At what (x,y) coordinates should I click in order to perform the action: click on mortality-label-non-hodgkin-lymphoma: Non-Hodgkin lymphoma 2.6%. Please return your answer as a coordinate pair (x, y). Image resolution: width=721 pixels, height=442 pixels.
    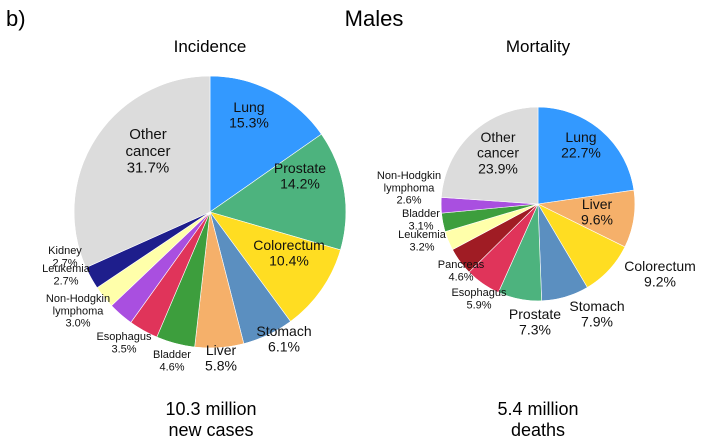
    Looking at the image, I should click on (409, 188).